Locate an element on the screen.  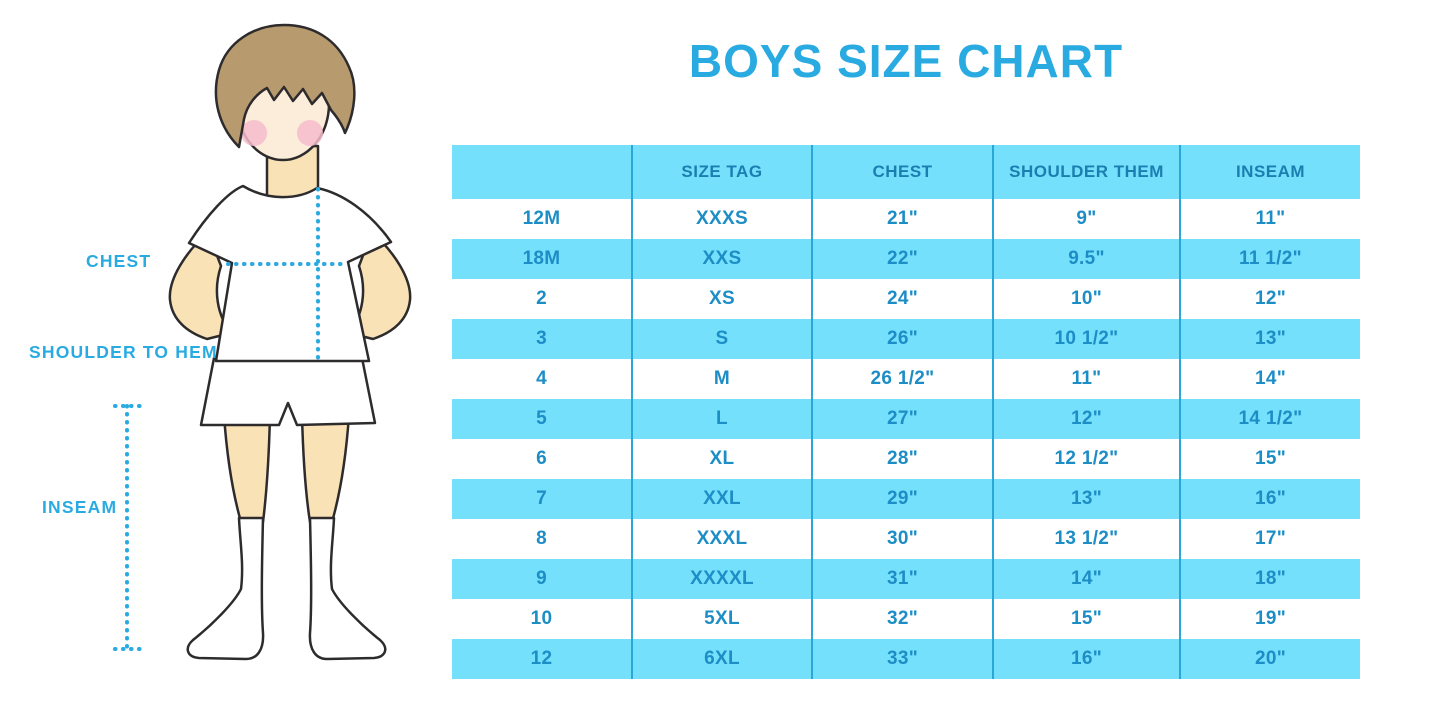
size-cell: 33" is located at coordinates (902, 659).